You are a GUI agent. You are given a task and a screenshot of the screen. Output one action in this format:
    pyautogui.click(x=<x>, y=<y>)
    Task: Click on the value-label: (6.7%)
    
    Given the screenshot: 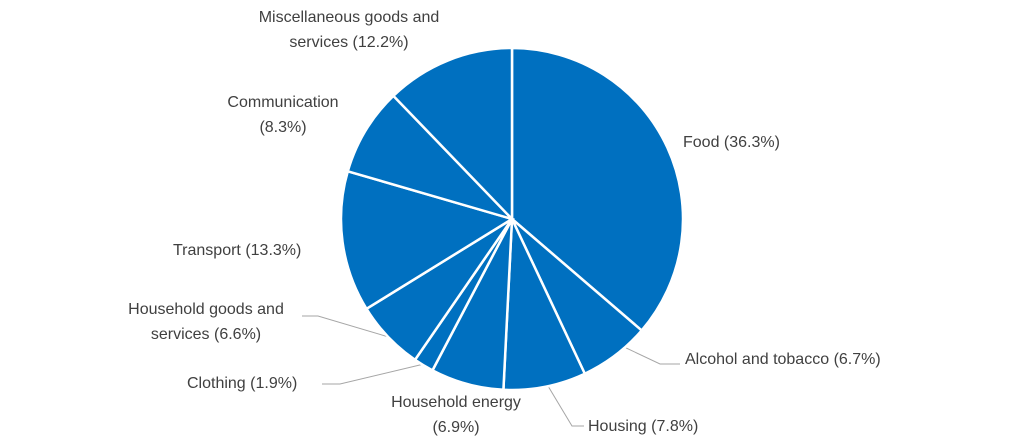 What is the action you would take?
    pyautogui.click(x=857, y=359)
    